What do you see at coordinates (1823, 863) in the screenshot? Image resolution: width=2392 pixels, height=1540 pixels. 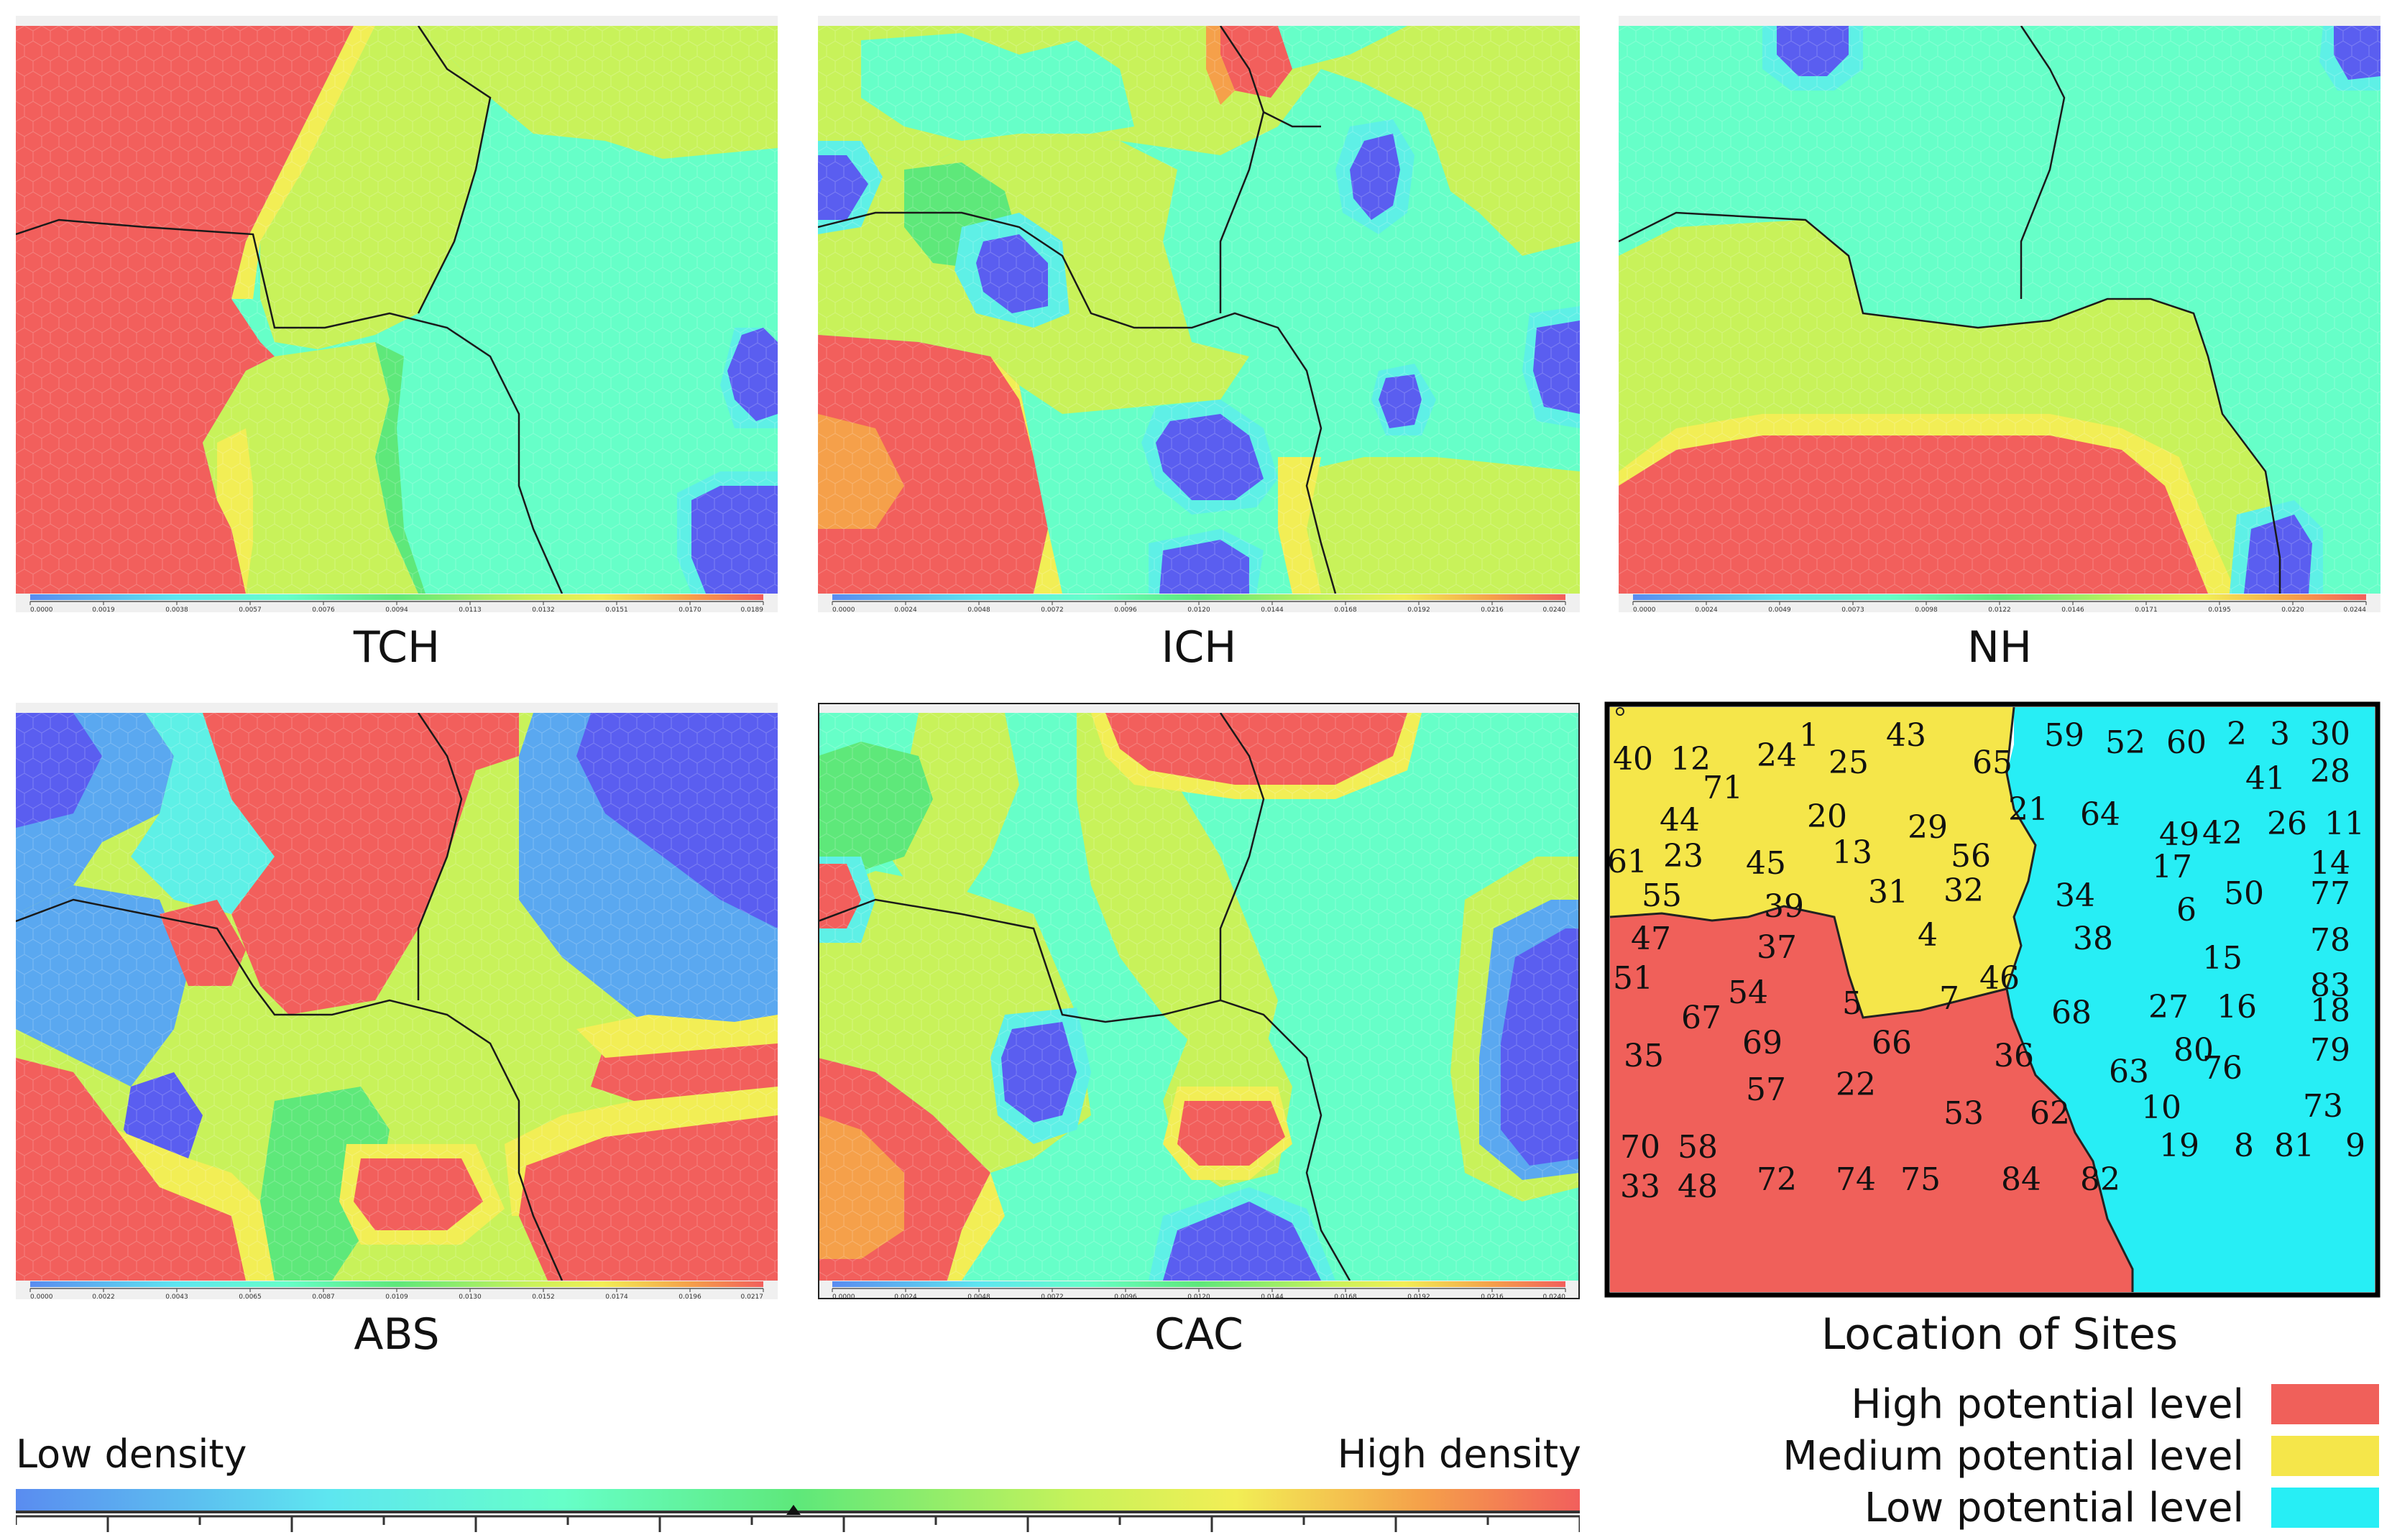 I see `medium-potential-region` at bounding box center [1823, 863].